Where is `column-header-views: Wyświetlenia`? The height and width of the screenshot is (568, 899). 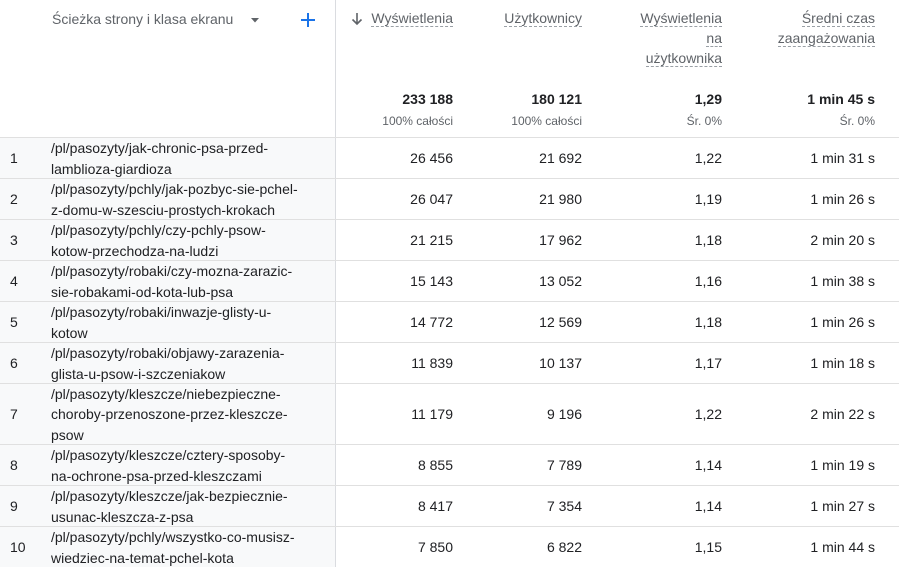
column-header-views: Wyświetlenia is located at coordinates (407, 18).